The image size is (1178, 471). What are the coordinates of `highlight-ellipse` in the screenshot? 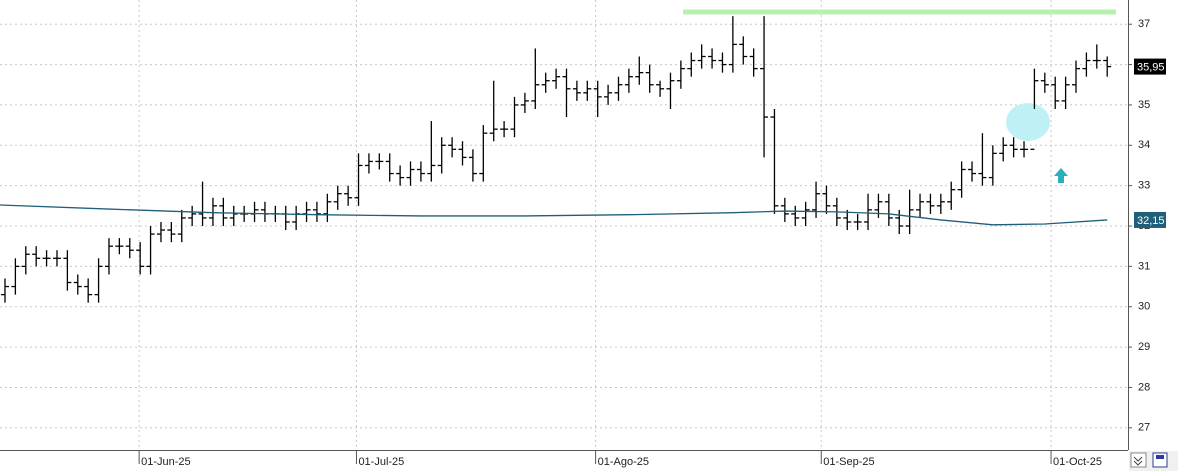 It's located at (1028, 122).